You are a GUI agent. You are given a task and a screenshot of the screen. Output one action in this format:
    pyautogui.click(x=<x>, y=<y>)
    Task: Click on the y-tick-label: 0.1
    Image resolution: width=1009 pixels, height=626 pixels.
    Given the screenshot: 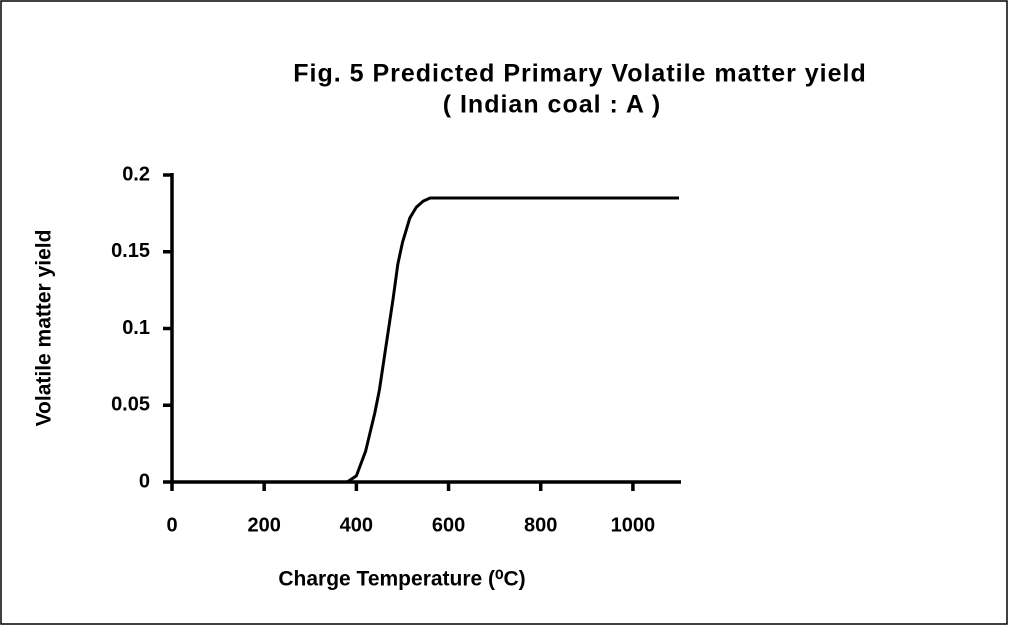 What is the action you would take?
    pyautogui.click(x=136, y=328)
    